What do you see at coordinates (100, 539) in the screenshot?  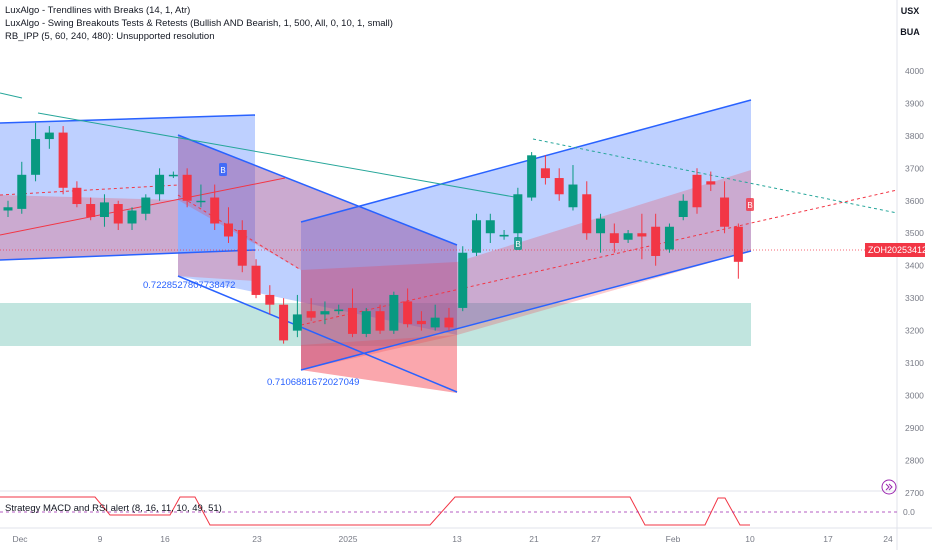 I see `time-tick-1: 9` at bounding box center [100, 539].